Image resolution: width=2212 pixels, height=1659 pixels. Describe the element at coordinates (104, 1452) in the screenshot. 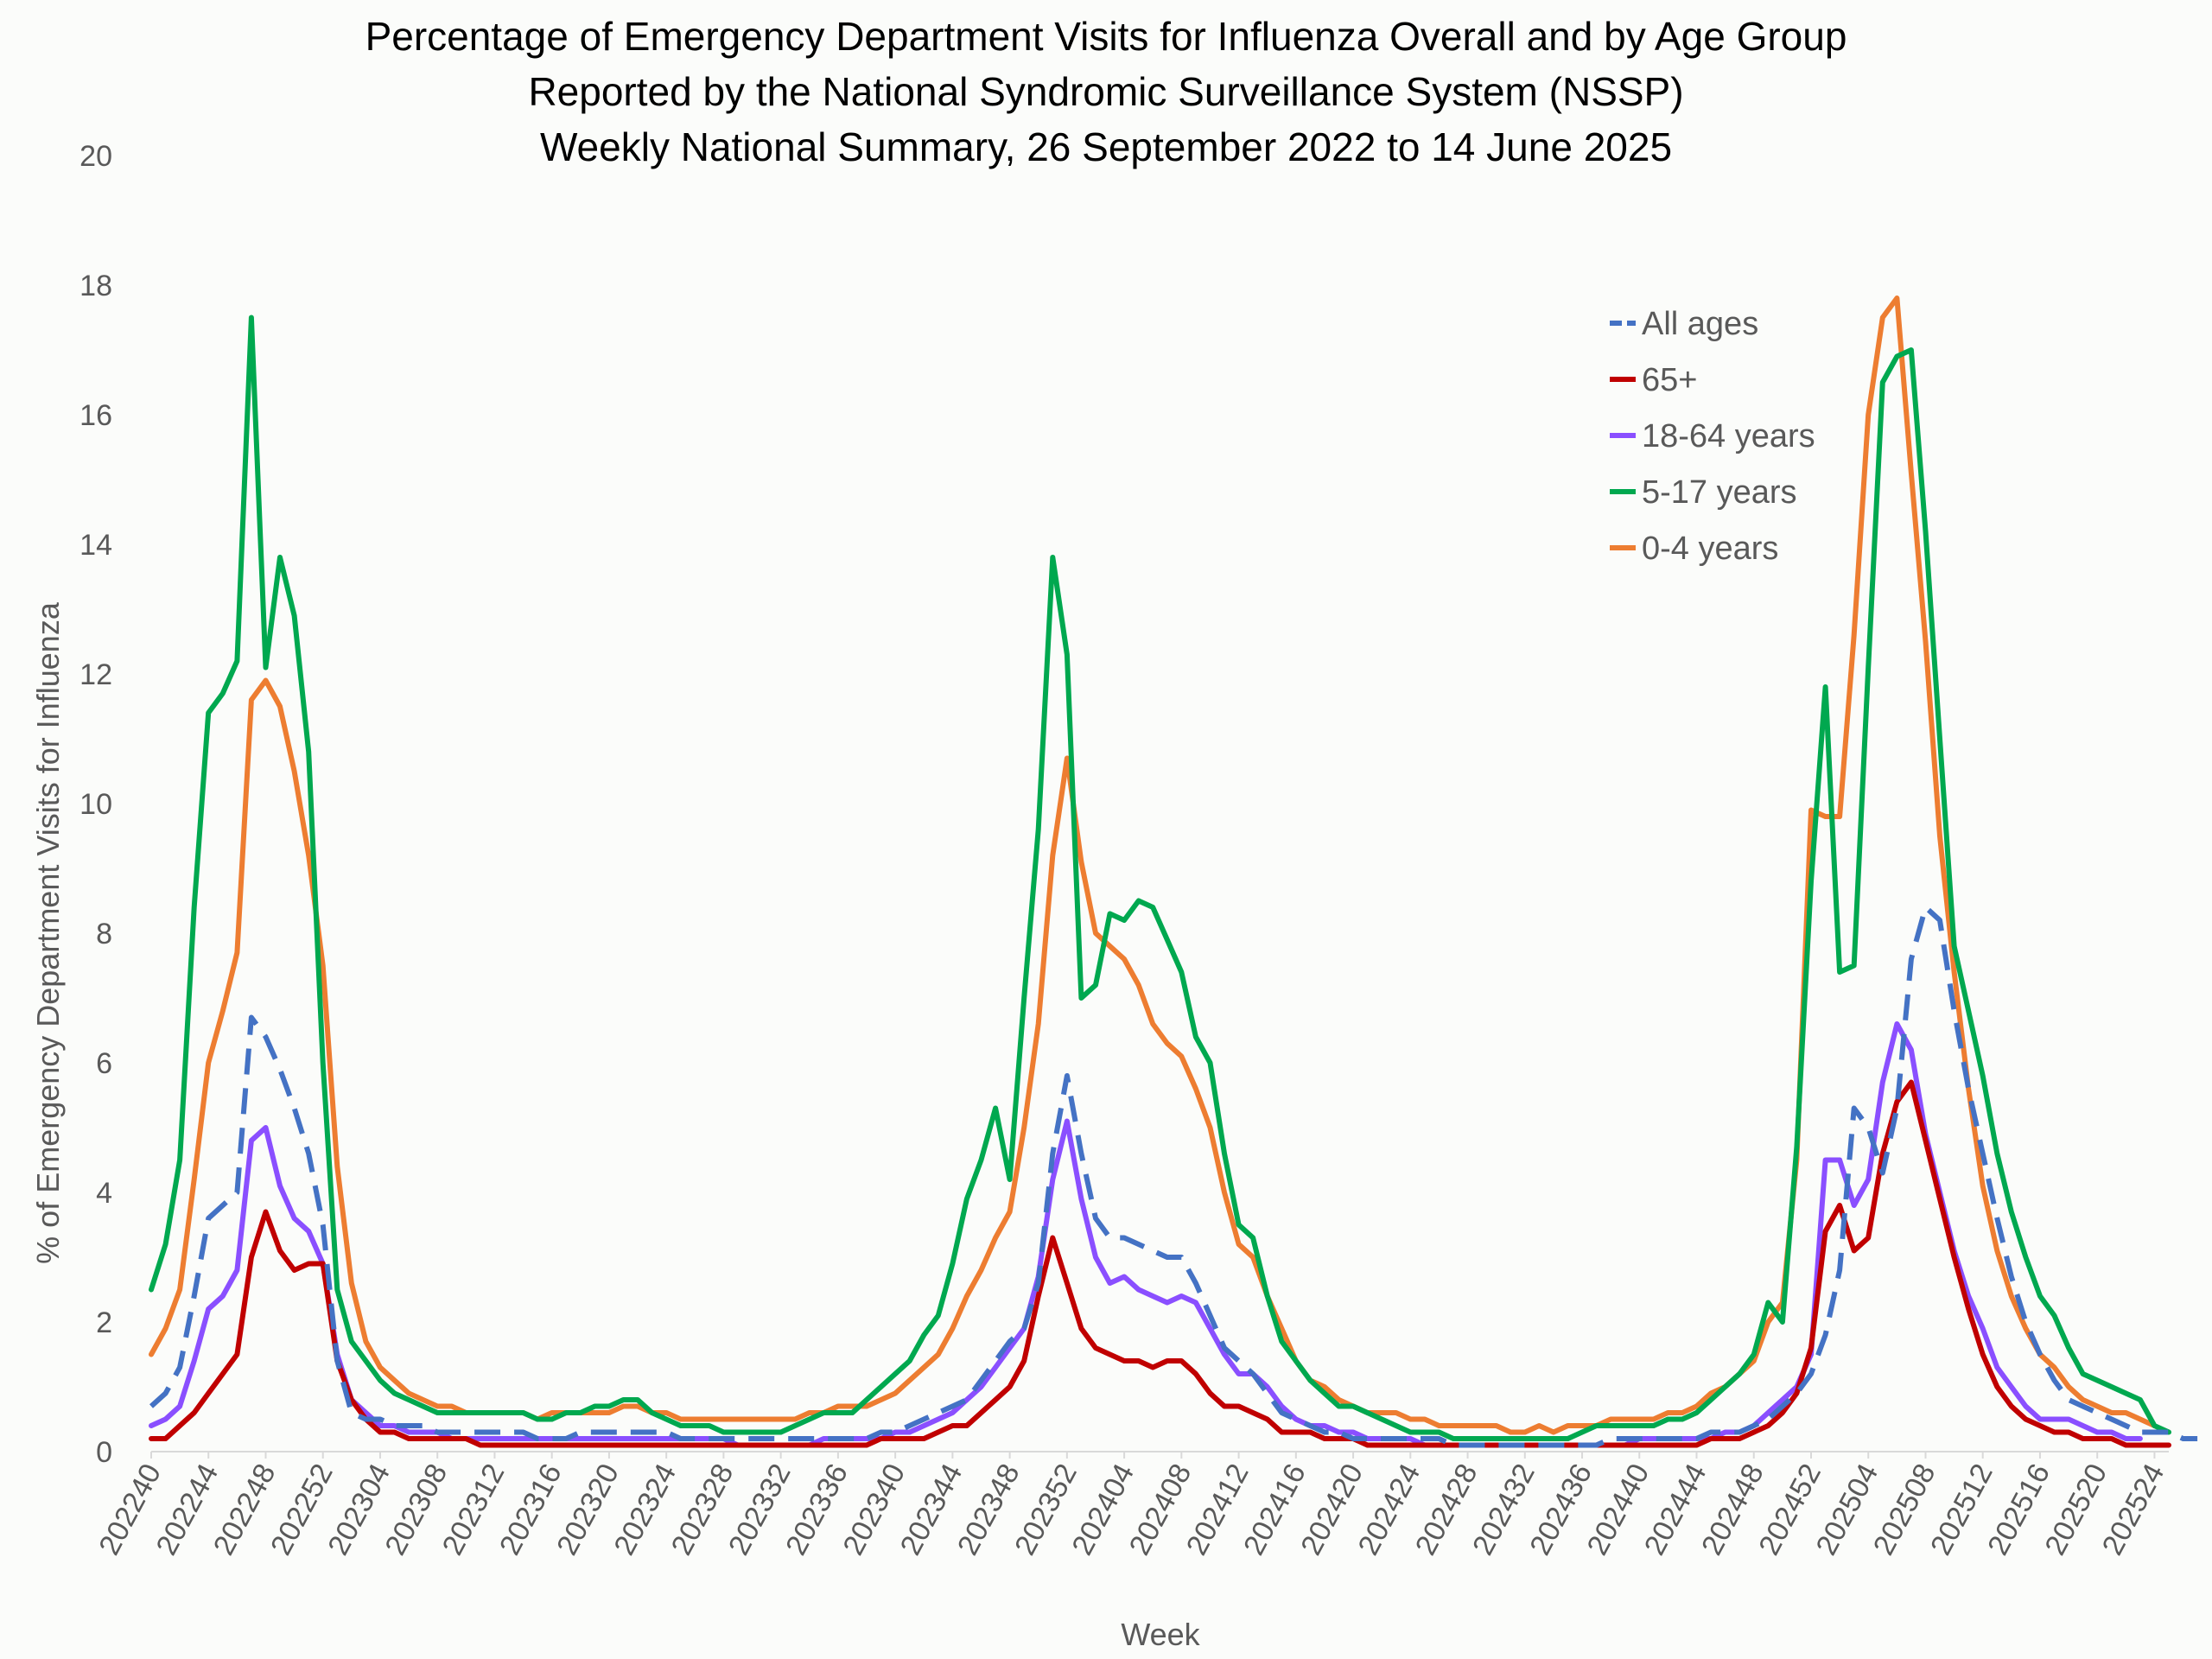

I see `y-tick-label: 0` at that location.